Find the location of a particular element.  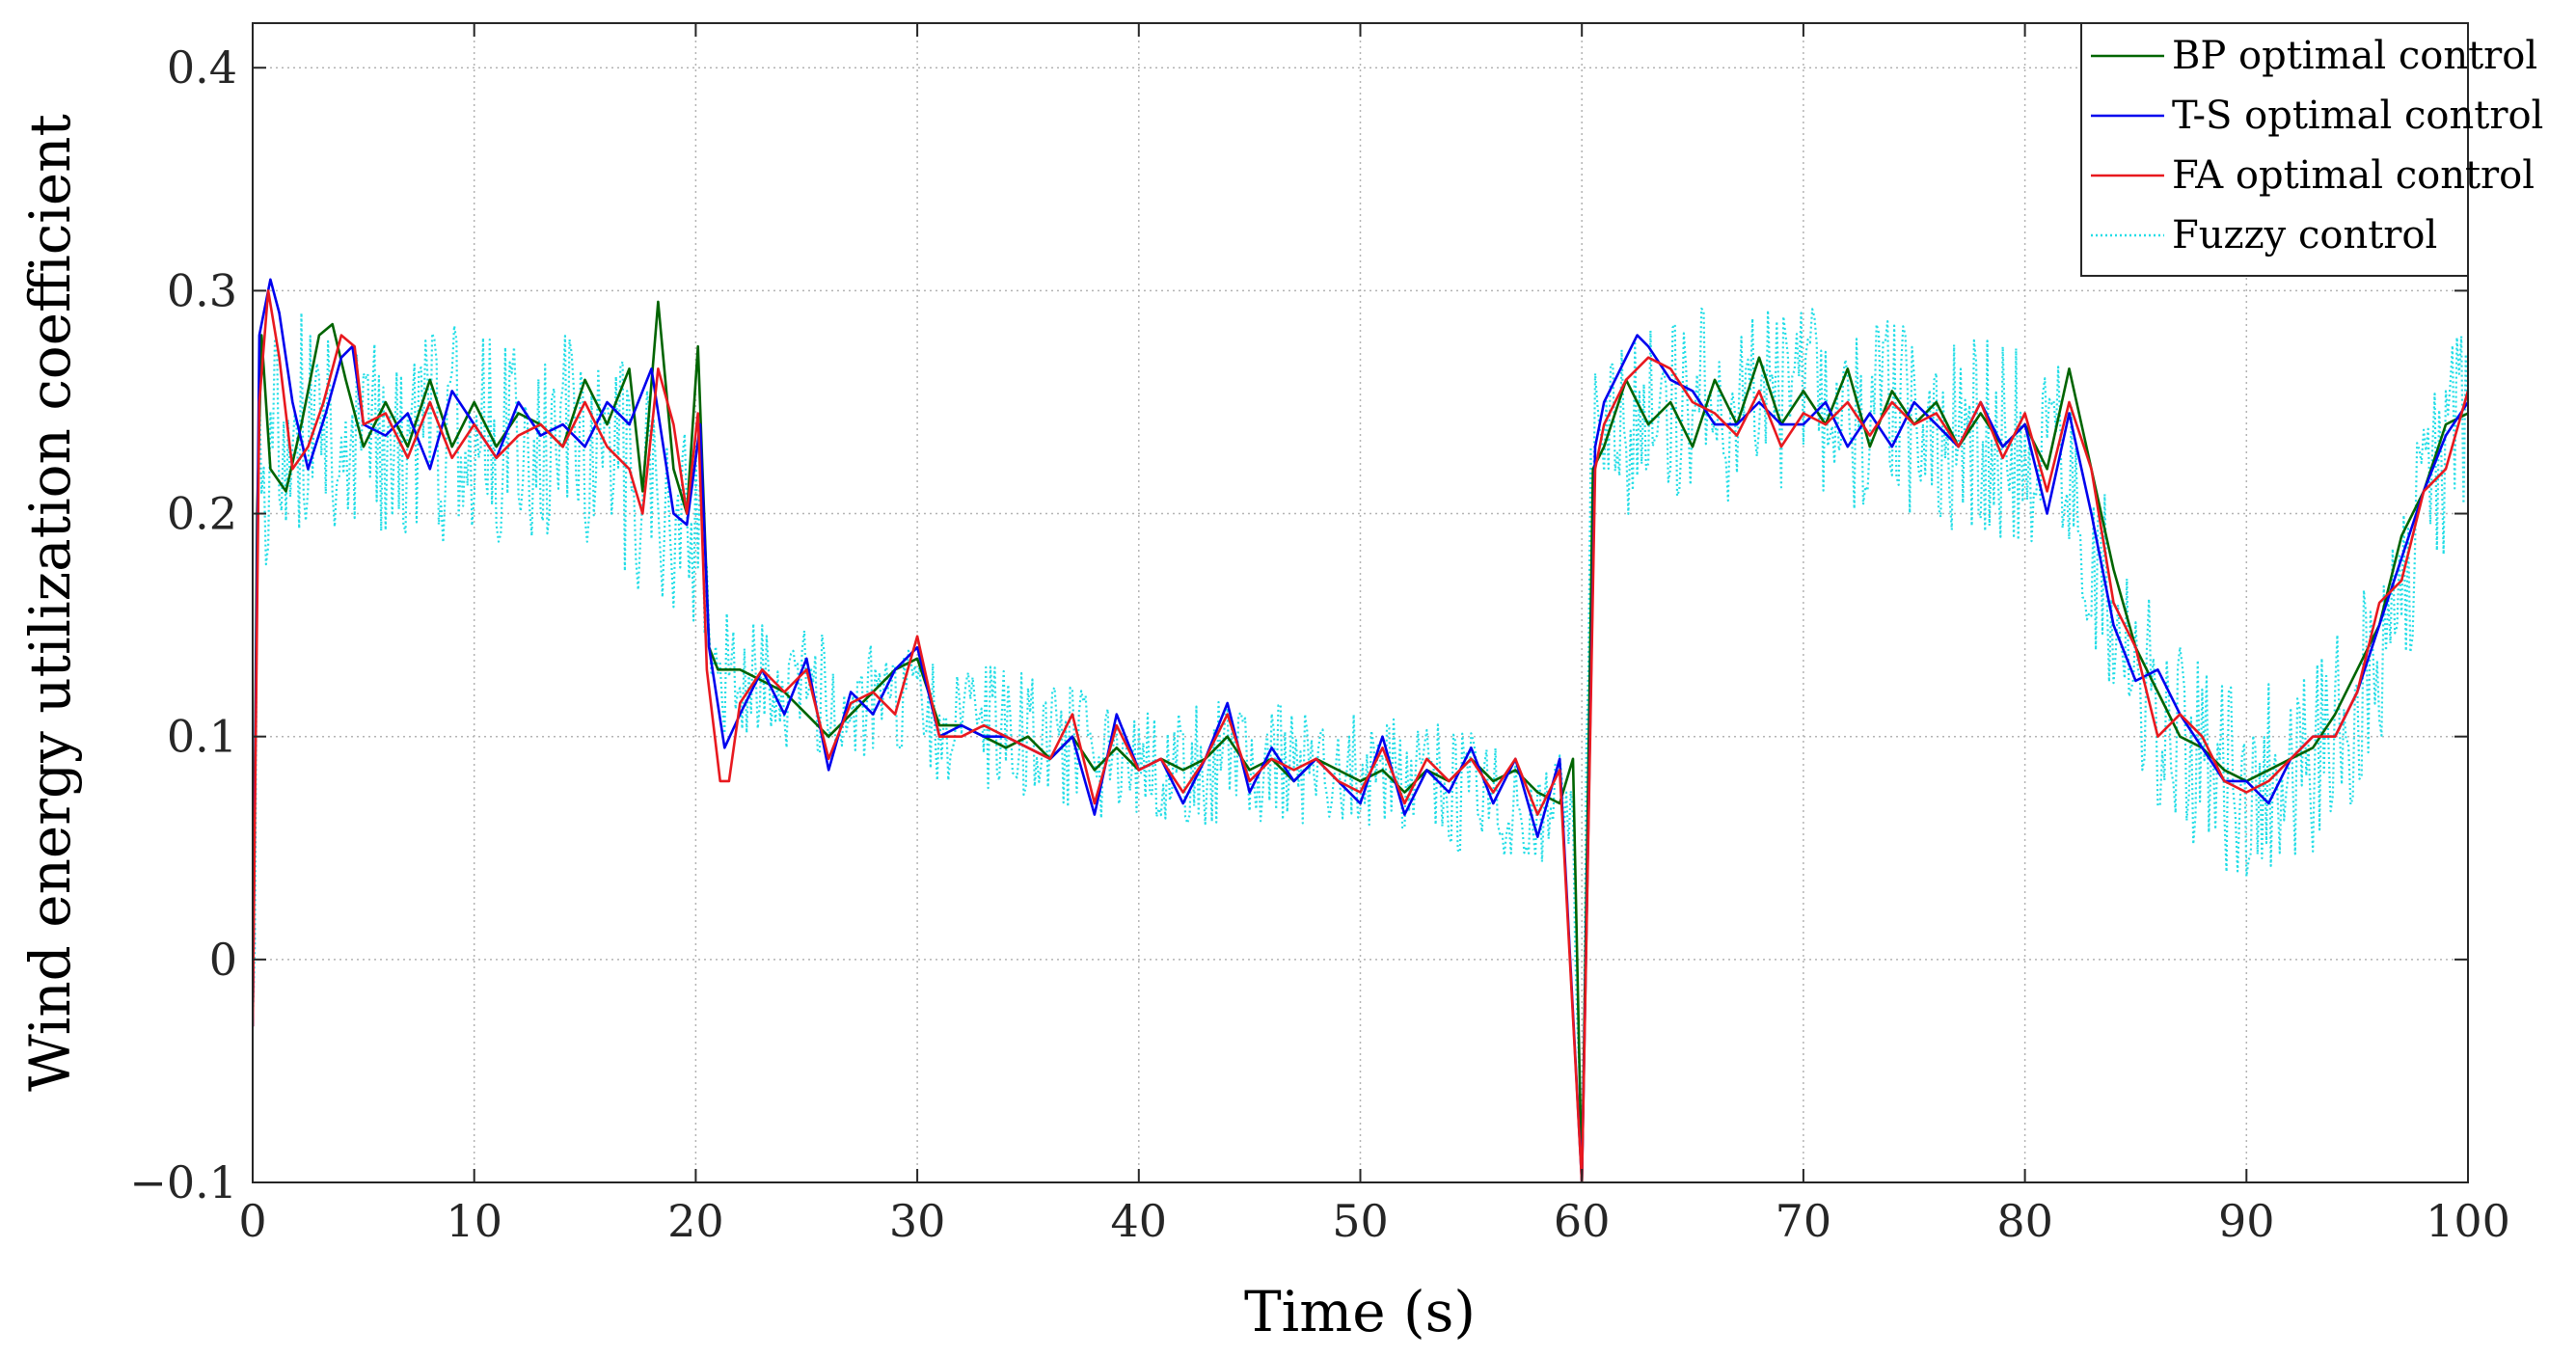

x-axis-title: Time (s) is located at coordinates (1360, 1311).